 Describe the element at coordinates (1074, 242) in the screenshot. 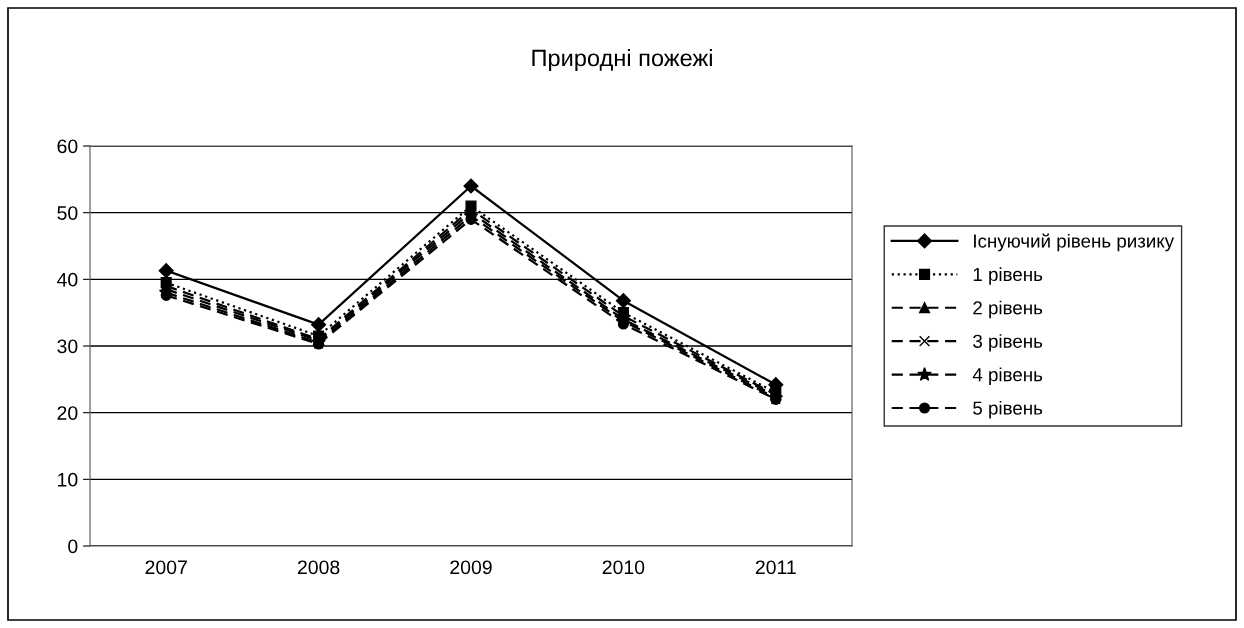

I see `legend-label: Існуючий рівень ризику` at that location.